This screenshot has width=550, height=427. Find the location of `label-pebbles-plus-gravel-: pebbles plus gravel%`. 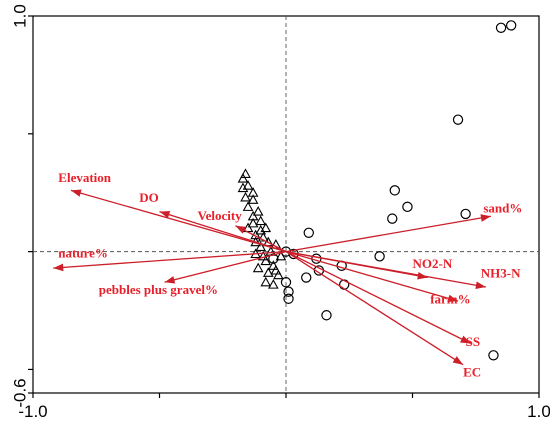

label-pebbles-plus-gravel-: pebbles plus gravel% is located at coordinates (158, 289).